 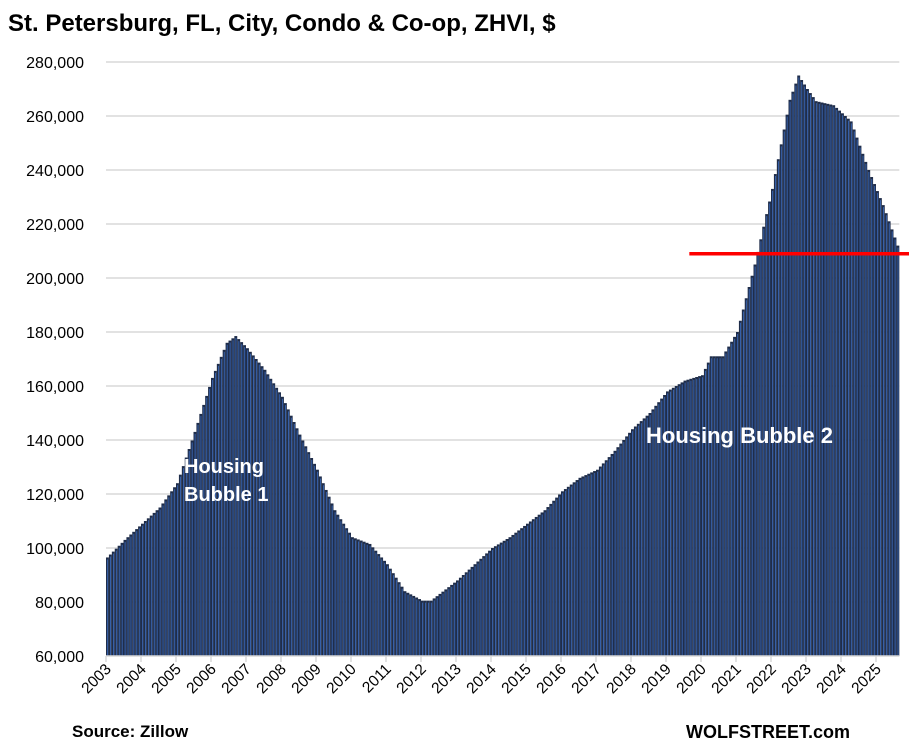 I want to click on x-tick-label: 2012, so click(x=411, y=679).